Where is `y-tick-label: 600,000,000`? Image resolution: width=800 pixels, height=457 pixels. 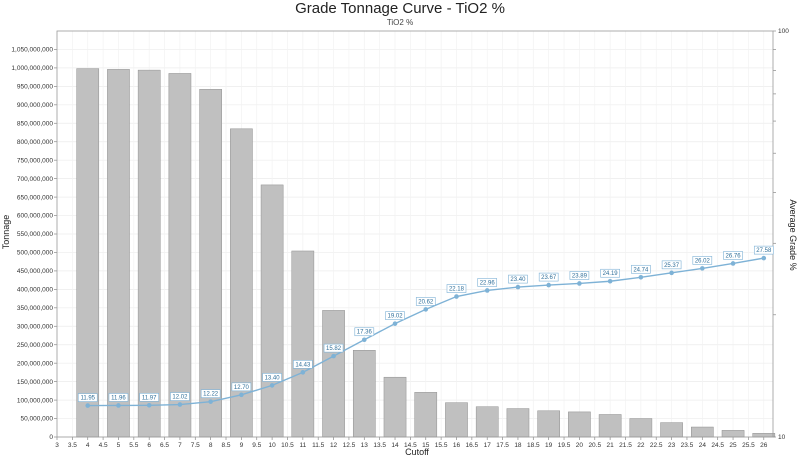
y-tick-label: 600,000,000 is located at coordinates (35, 216).